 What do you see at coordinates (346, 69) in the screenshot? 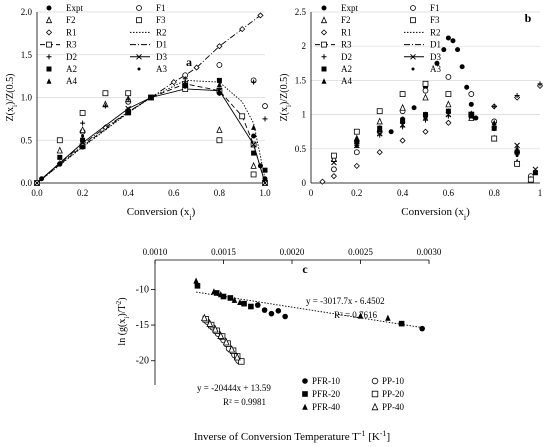
I see `legend-label: A2` at bounding box center [346, 69].